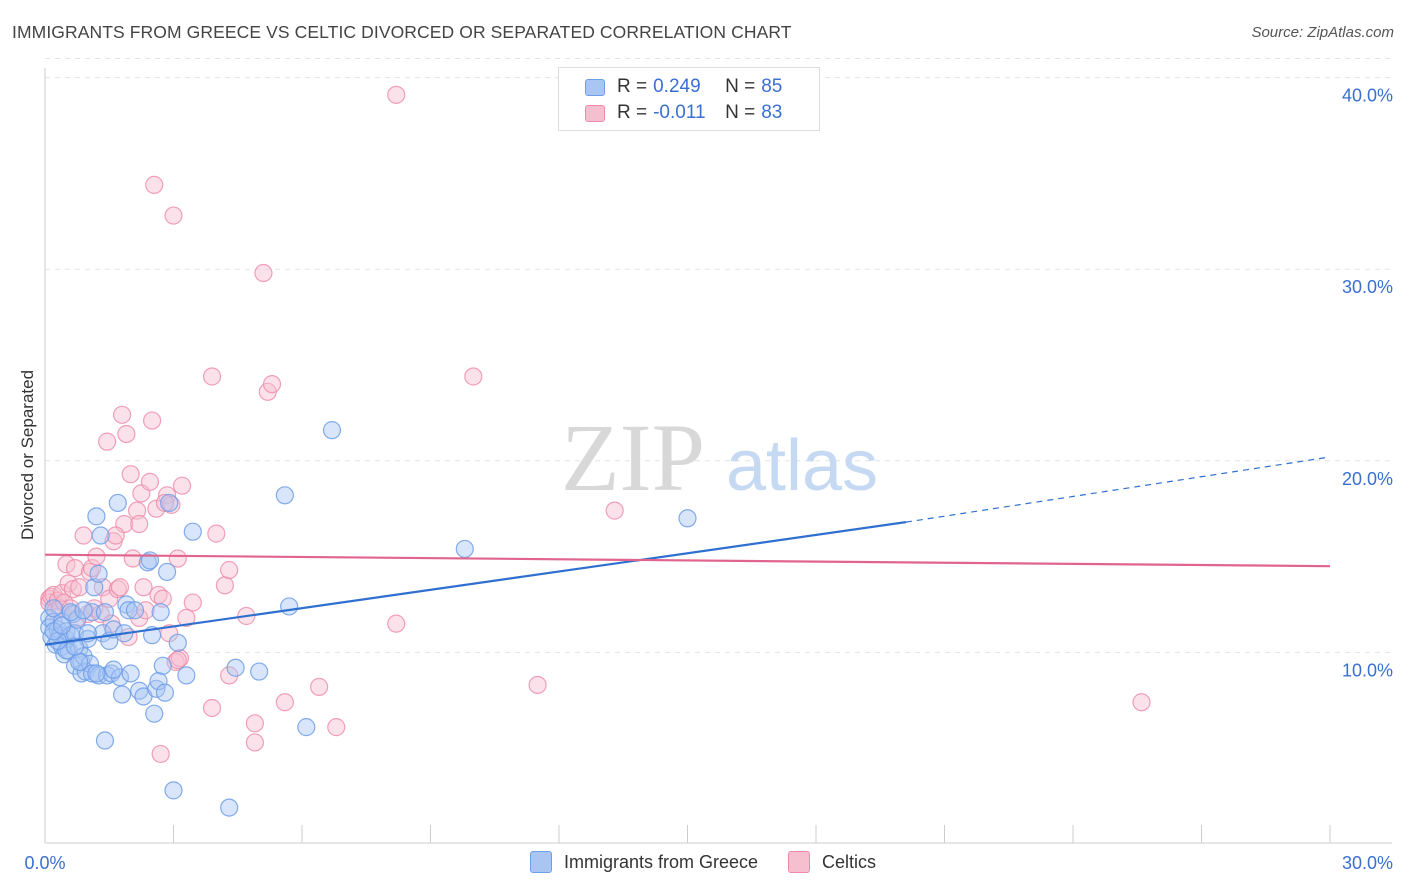  I want to click on legend-row-greece: R = 0.249 N = 85, so click(683, 87).